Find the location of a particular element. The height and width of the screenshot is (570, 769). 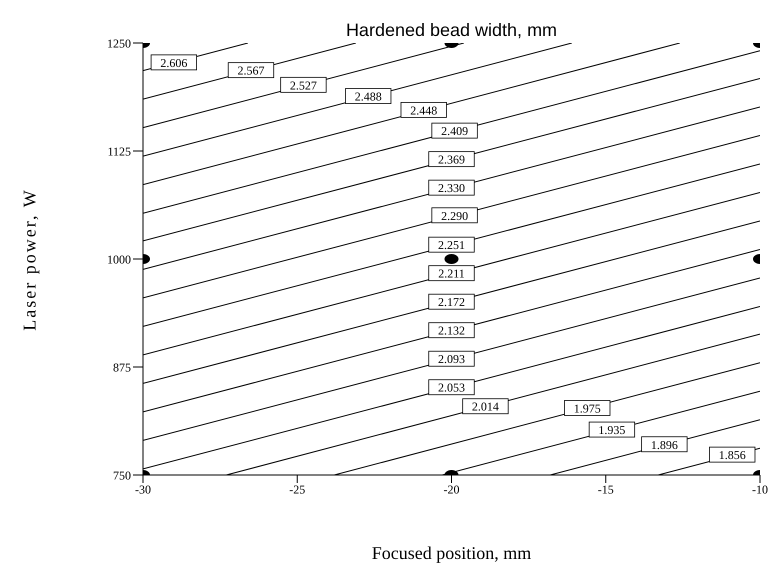

annotation: 2.488 is located at coordinates (368, 97).